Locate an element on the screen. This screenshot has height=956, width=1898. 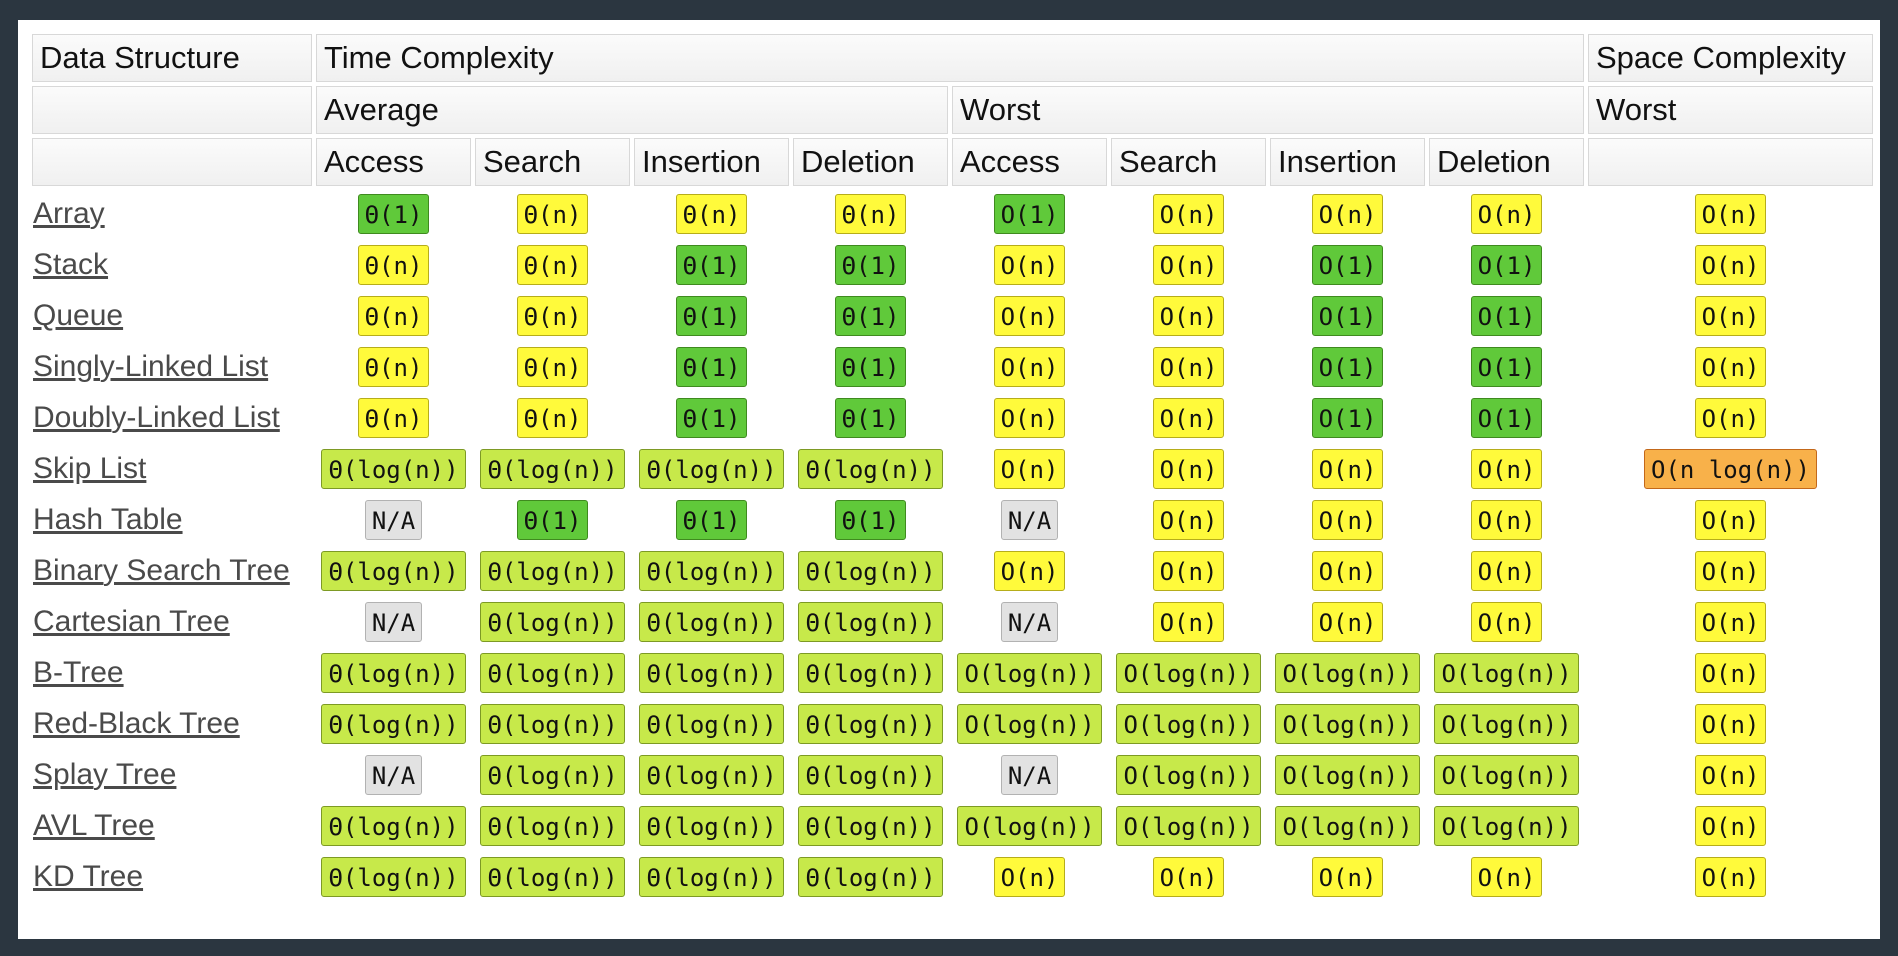
complexity-cell: O(1) is located at coordinates (1506, 417).